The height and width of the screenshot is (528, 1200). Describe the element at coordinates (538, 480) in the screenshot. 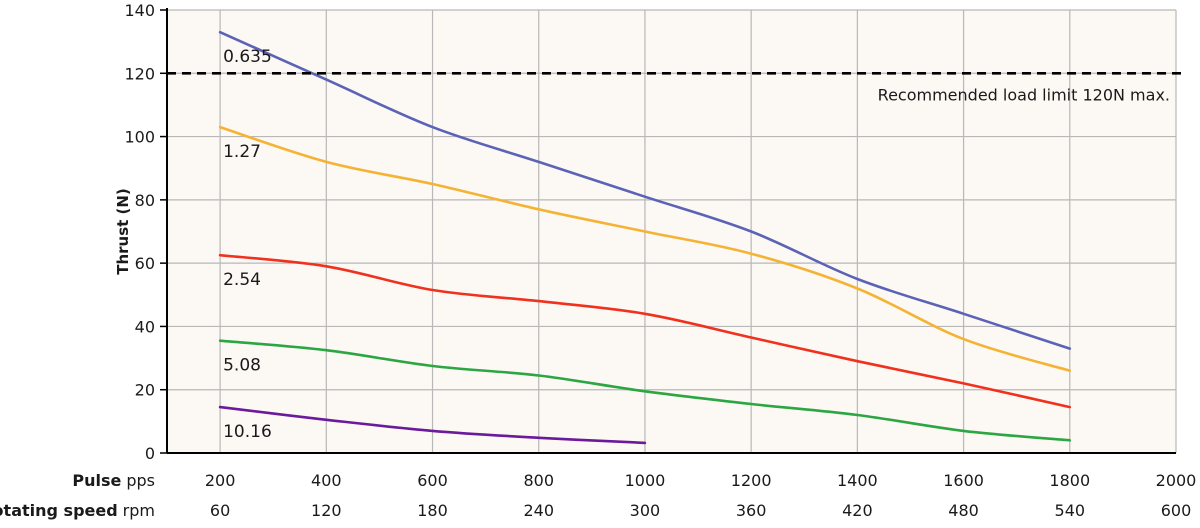

I see `x-tick-label: 800` at that location.